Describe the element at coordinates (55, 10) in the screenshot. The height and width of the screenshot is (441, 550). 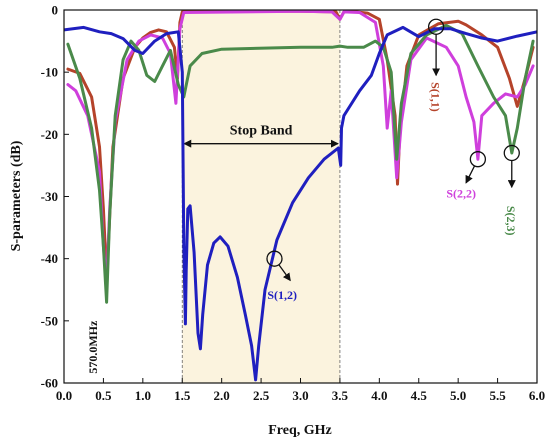
I see `y-tick-label: 0` at that location.